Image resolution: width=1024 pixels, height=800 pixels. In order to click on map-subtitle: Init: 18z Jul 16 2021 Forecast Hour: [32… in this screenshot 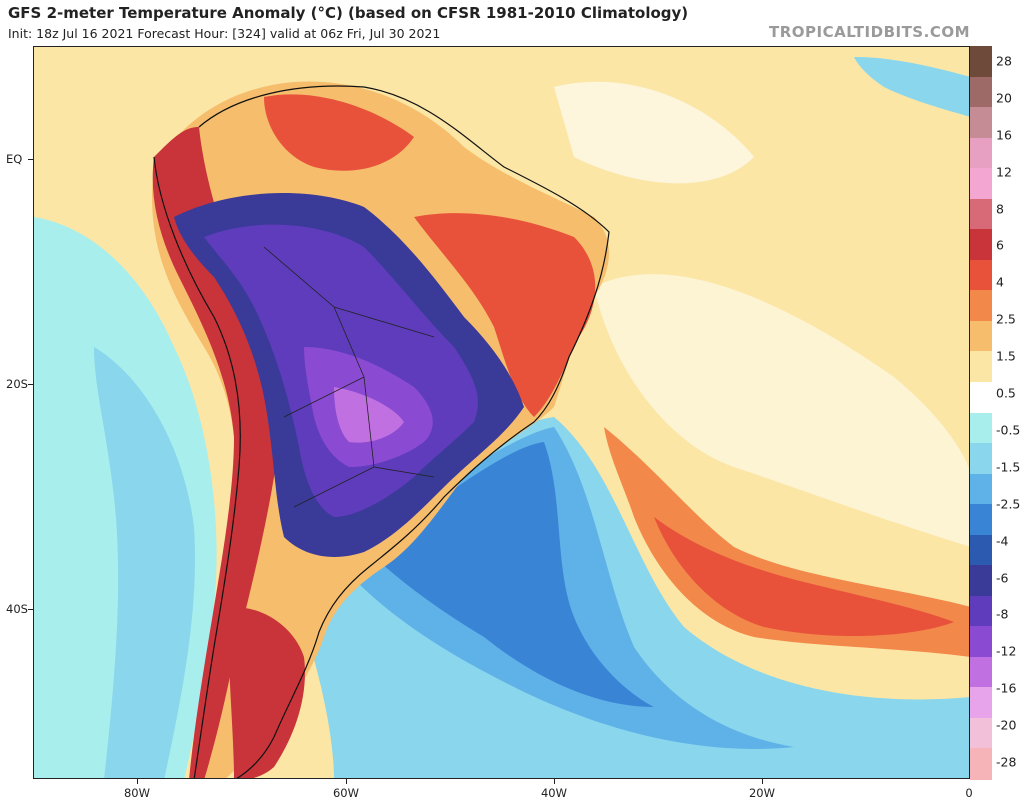, I will do `click(224, 33)`.